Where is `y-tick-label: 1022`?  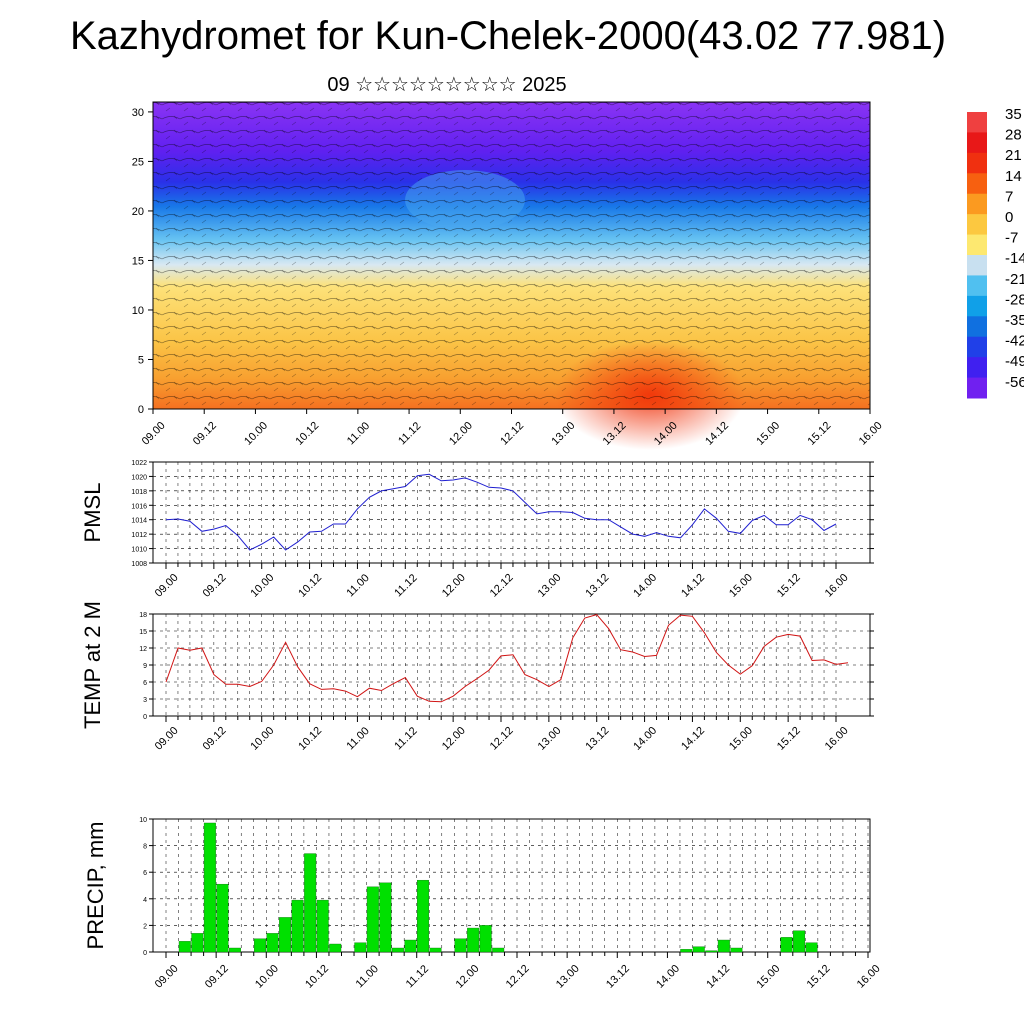 y-tick-label: 1022 is located at coordinates (139, 463).